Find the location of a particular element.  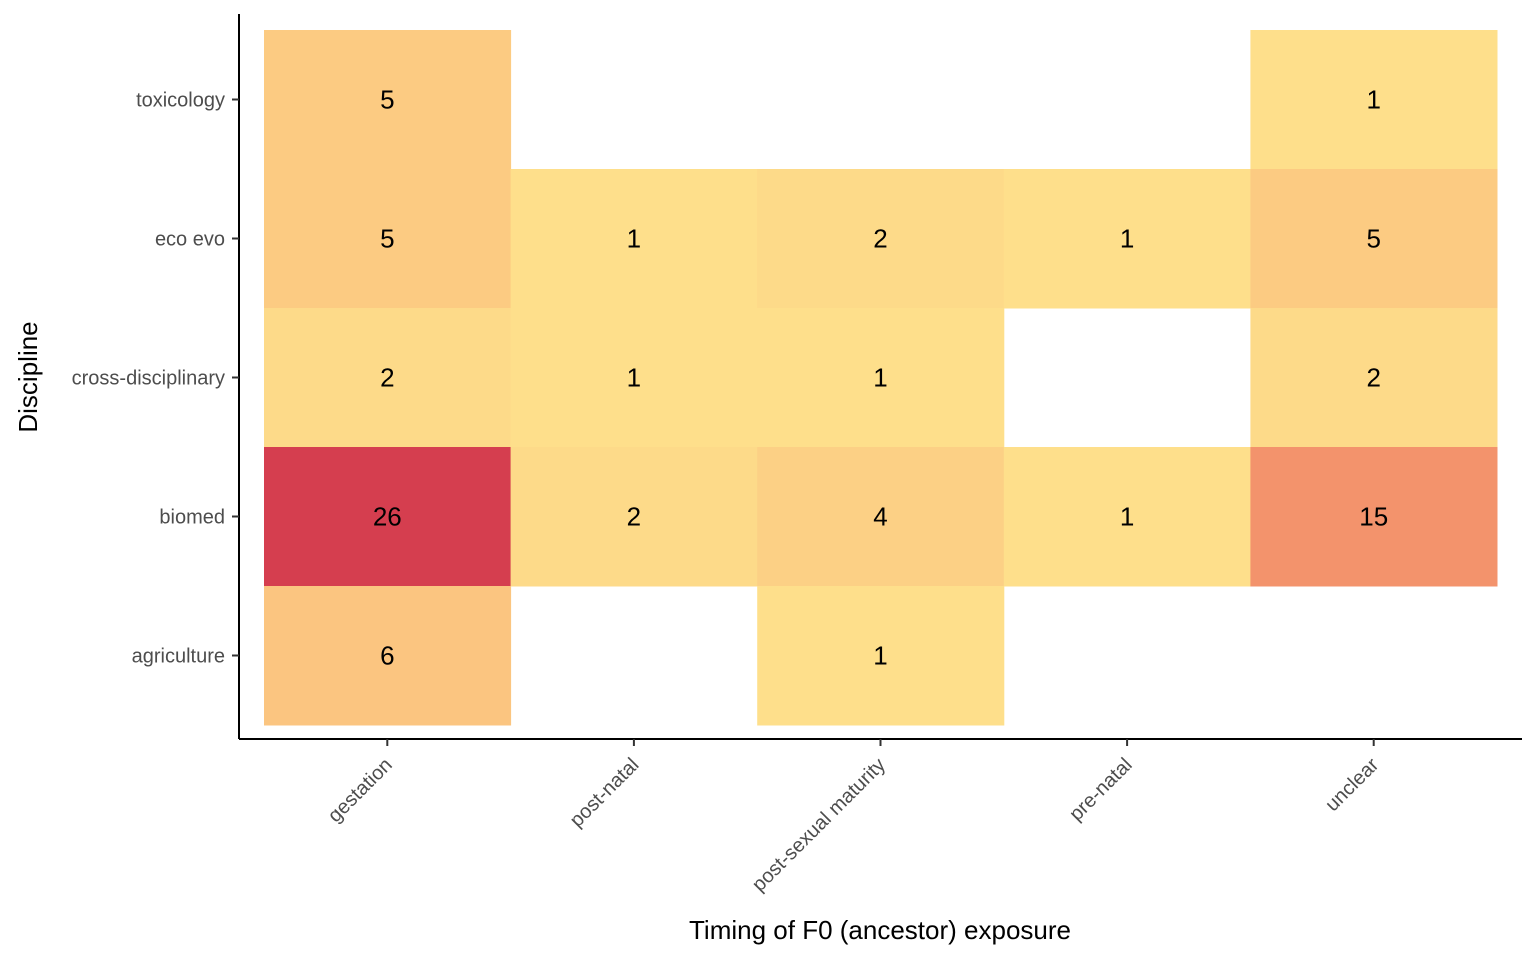

y-tick-label: eco evo is located at coordinates (190, 240).